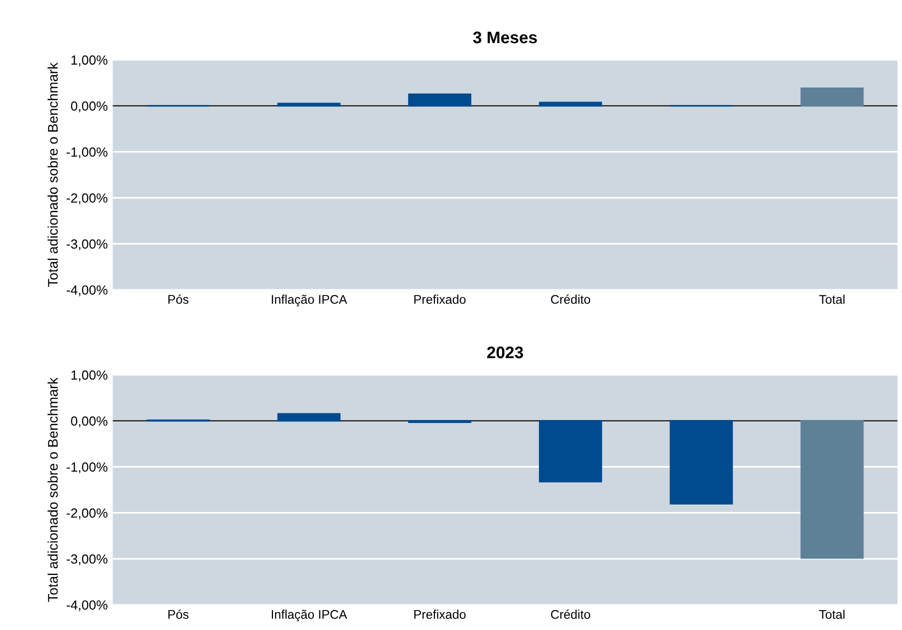 The image size is (902, 630). Describe the element at coordinates (505, 352) in the screenshot. I see `chart-title: 2023` at that location.